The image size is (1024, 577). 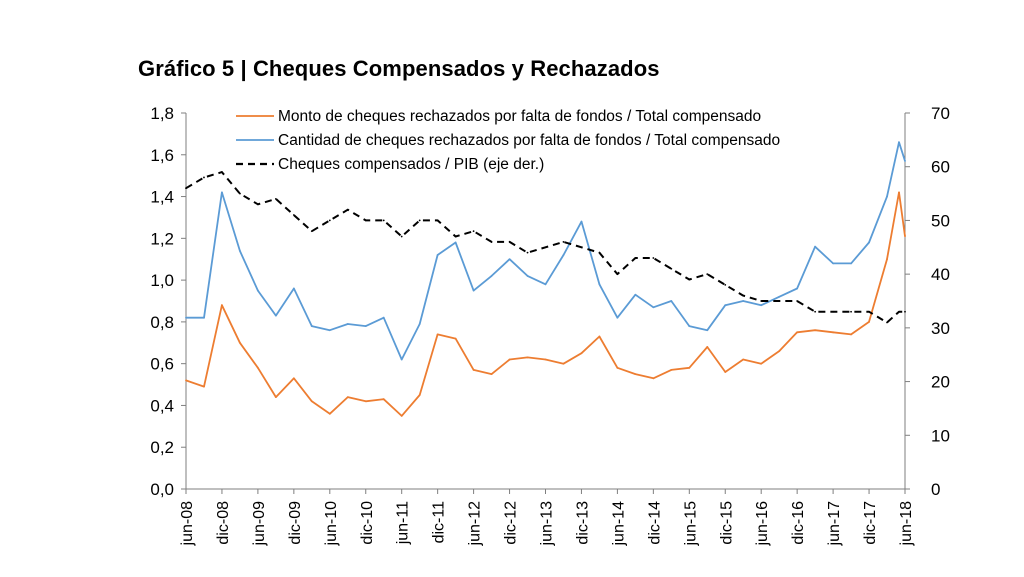 What do you see at coordinates (162, 280) in the screenshot?
I see `y-left-tick-label: 1,0` at bounding box center [162, 280].